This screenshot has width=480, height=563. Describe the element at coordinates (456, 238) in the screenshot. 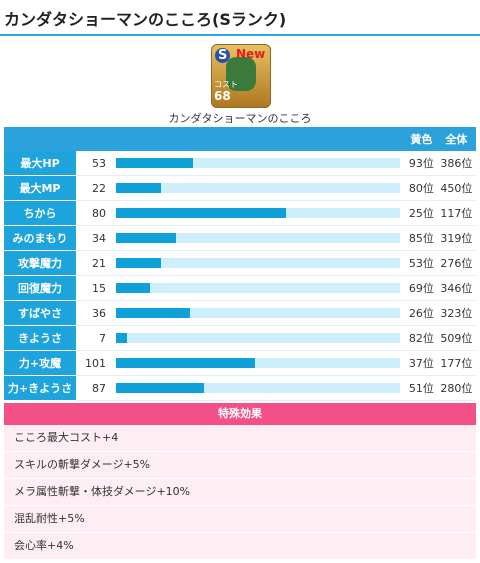

I see `rank-all: 319位` at that location.